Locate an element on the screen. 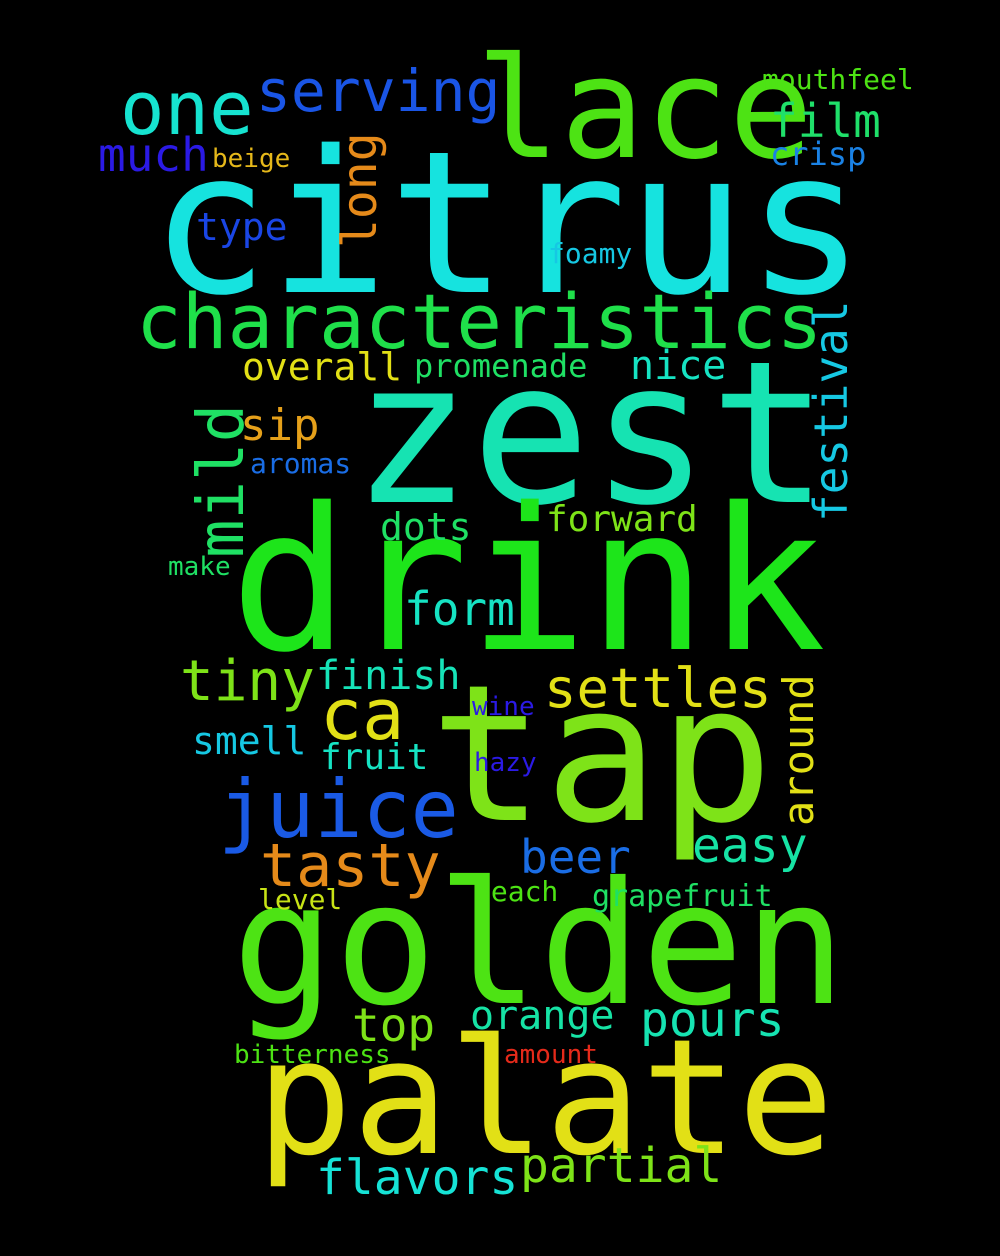  word-form: form is located at coordinates (459, 609).